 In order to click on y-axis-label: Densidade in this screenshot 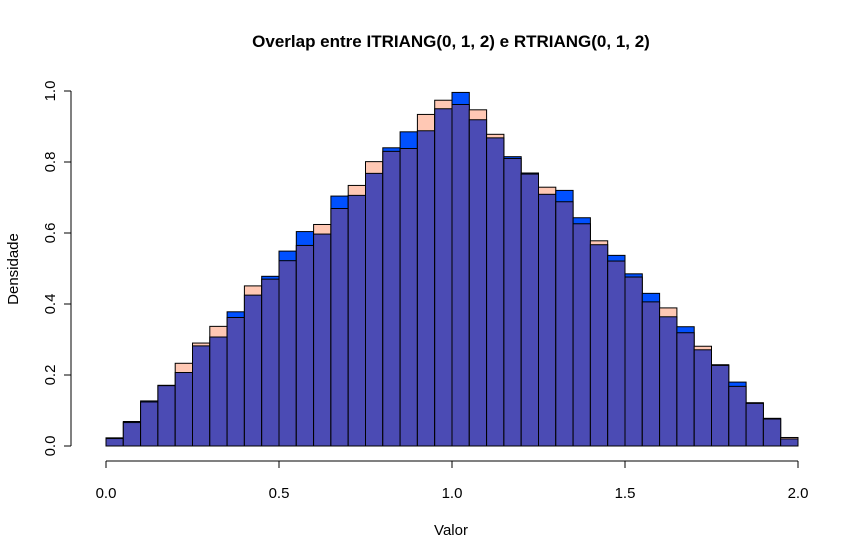, I will do `click(13, 269)`.